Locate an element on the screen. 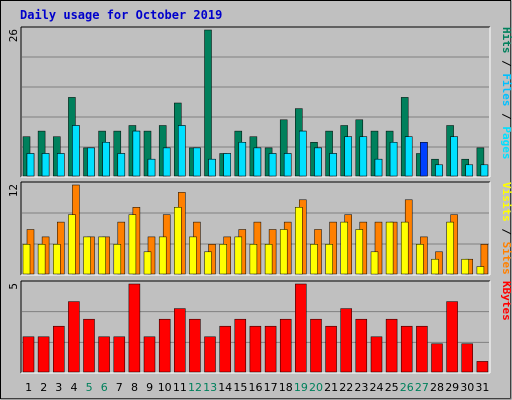  day-label-28: 28 is located at coordinates (437, 387).